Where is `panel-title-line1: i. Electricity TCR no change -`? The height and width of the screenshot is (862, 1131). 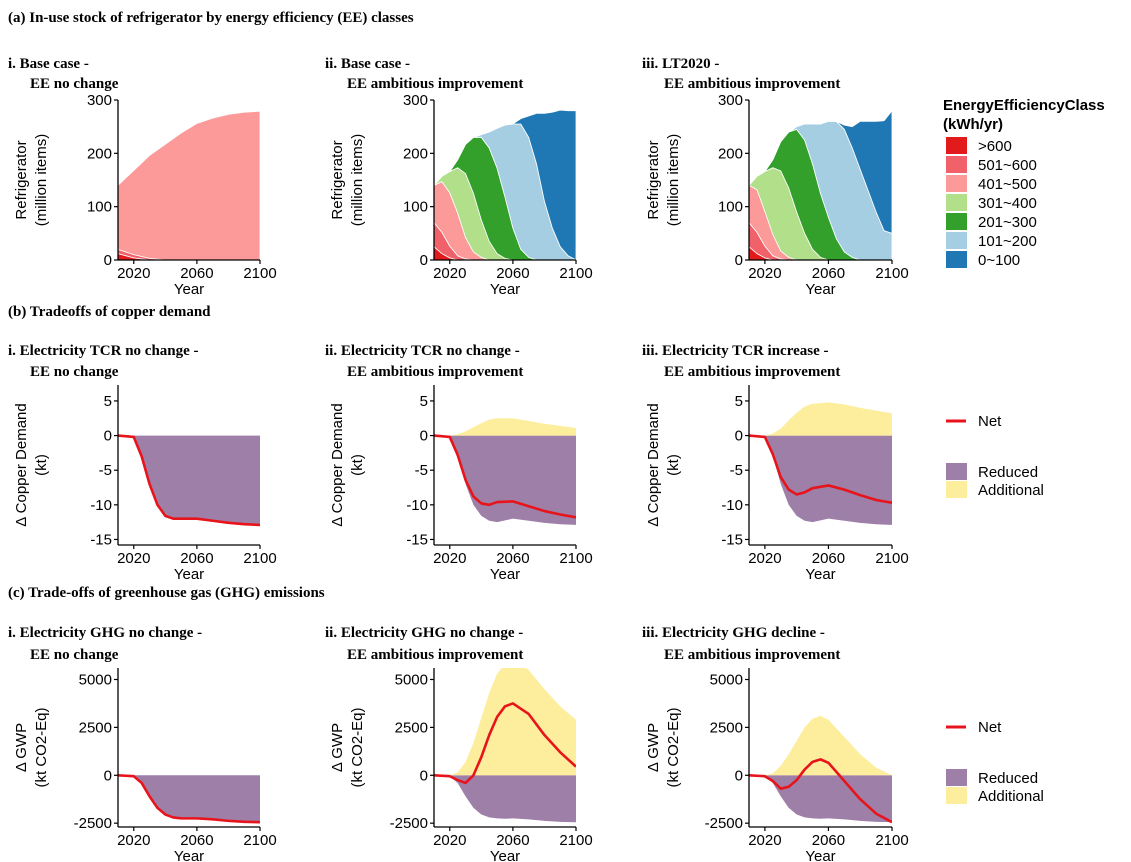 panel-title-line1: i. Electricity TCR no change - is located at coordinates (103, 351).